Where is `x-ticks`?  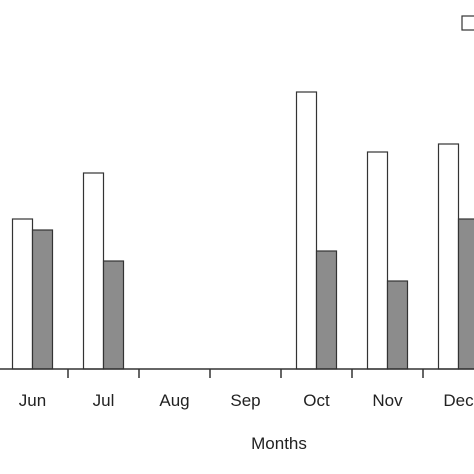 x-ticks is located at coordinates (245, 373).